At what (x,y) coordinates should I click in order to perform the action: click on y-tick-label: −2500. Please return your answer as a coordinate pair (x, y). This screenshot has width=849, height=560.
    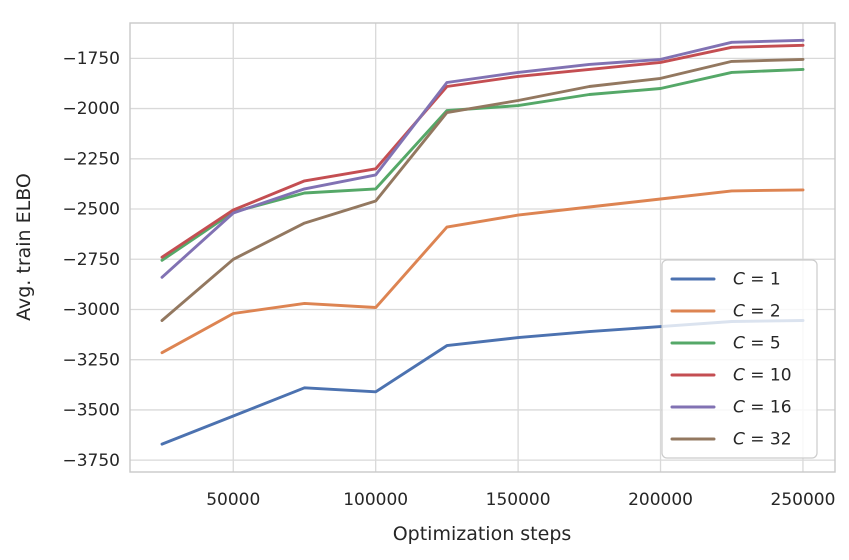
    Looking at the image, I should click on (91, 210).